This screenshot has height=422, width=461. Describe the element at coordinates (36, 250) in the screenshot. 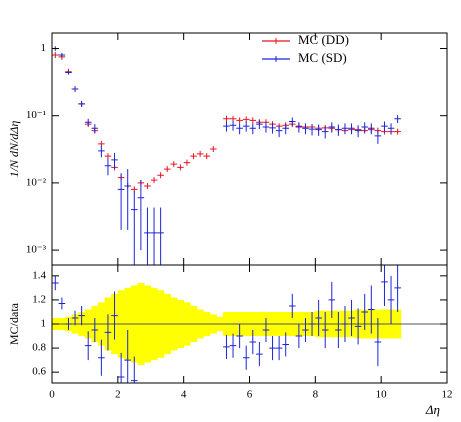

I see `y-tick-label: 10⁻³` at that location.